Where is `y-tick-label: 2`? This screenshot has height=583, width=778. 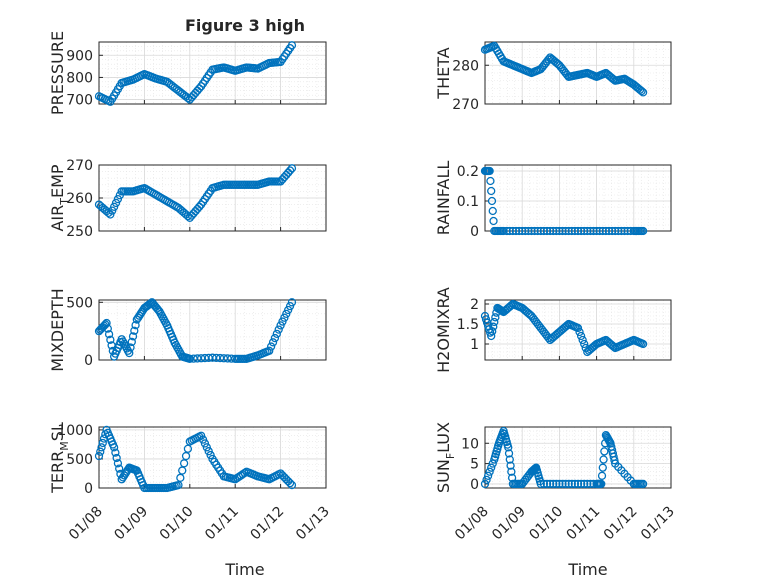 y-tick-label: 2 is located at coordinates (474, 305).